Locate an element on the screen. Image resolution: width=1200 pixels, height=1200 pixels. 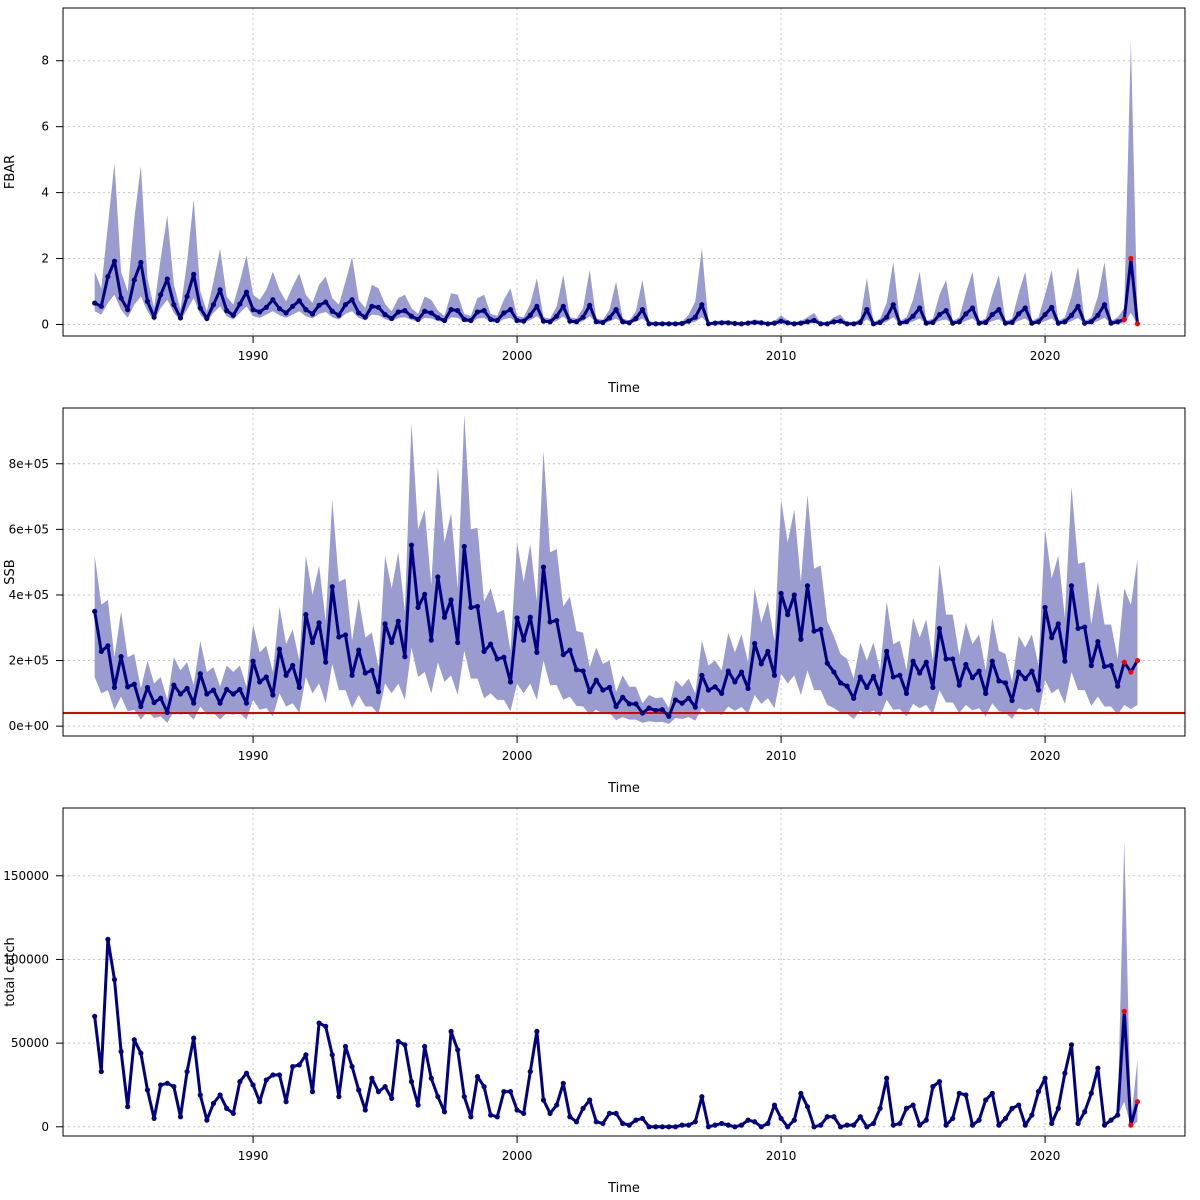
fbar-y-tick-label: 6 is located at coordinates (45, 127).